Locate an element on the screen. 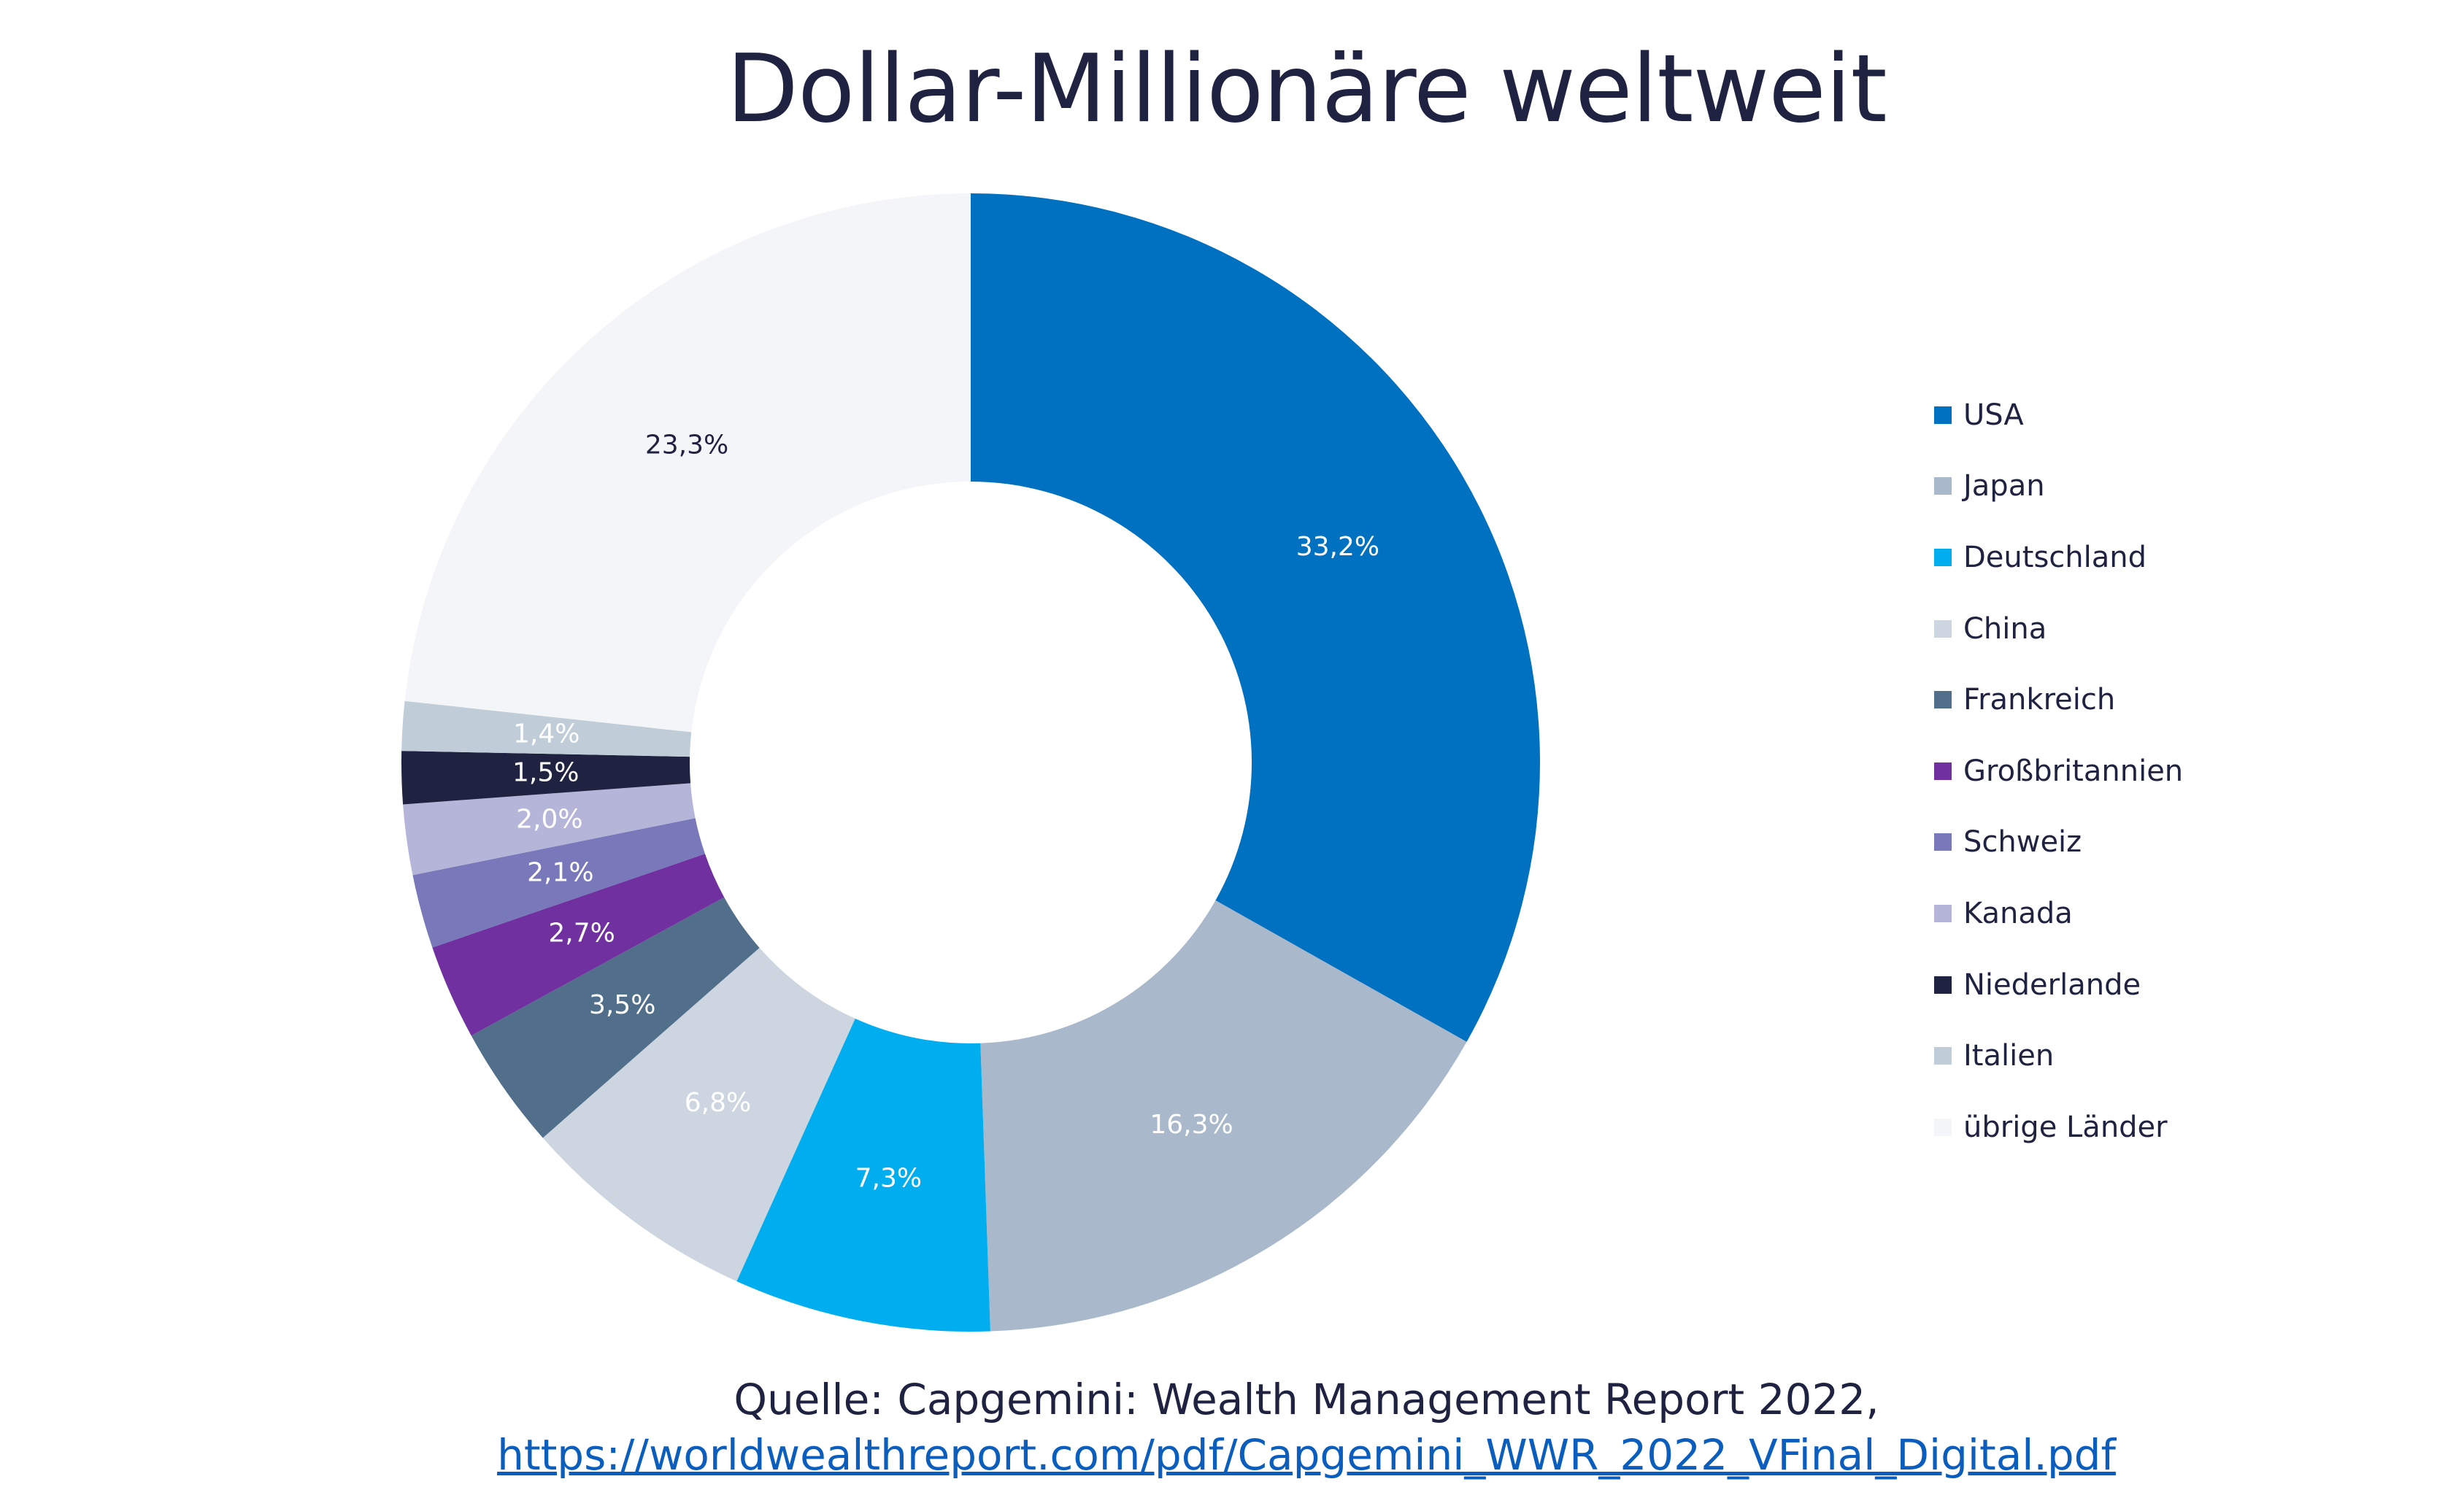 Image resolution: width=2464 pixels, height=1506 pixels. data-label-deutschland: 7,3% is located at coordinates (888, 1179).